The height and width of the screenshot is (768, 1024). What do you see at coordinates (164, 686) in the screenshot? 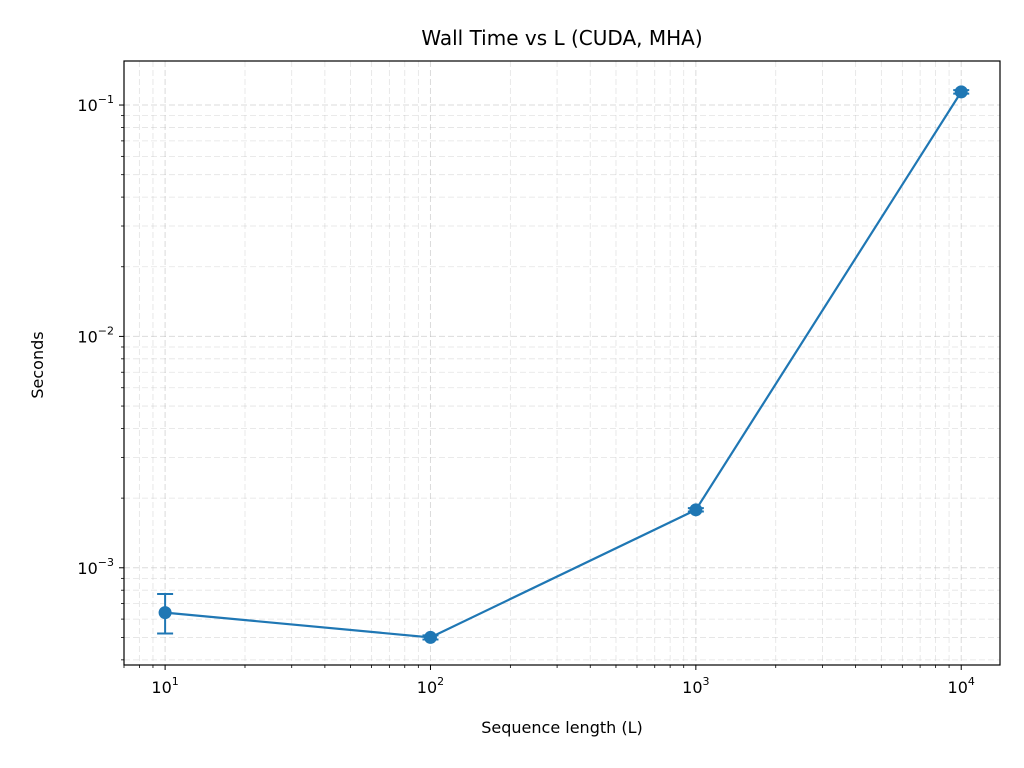
I see `x-tick-label: 10¹` at bounding box center [164, 686].